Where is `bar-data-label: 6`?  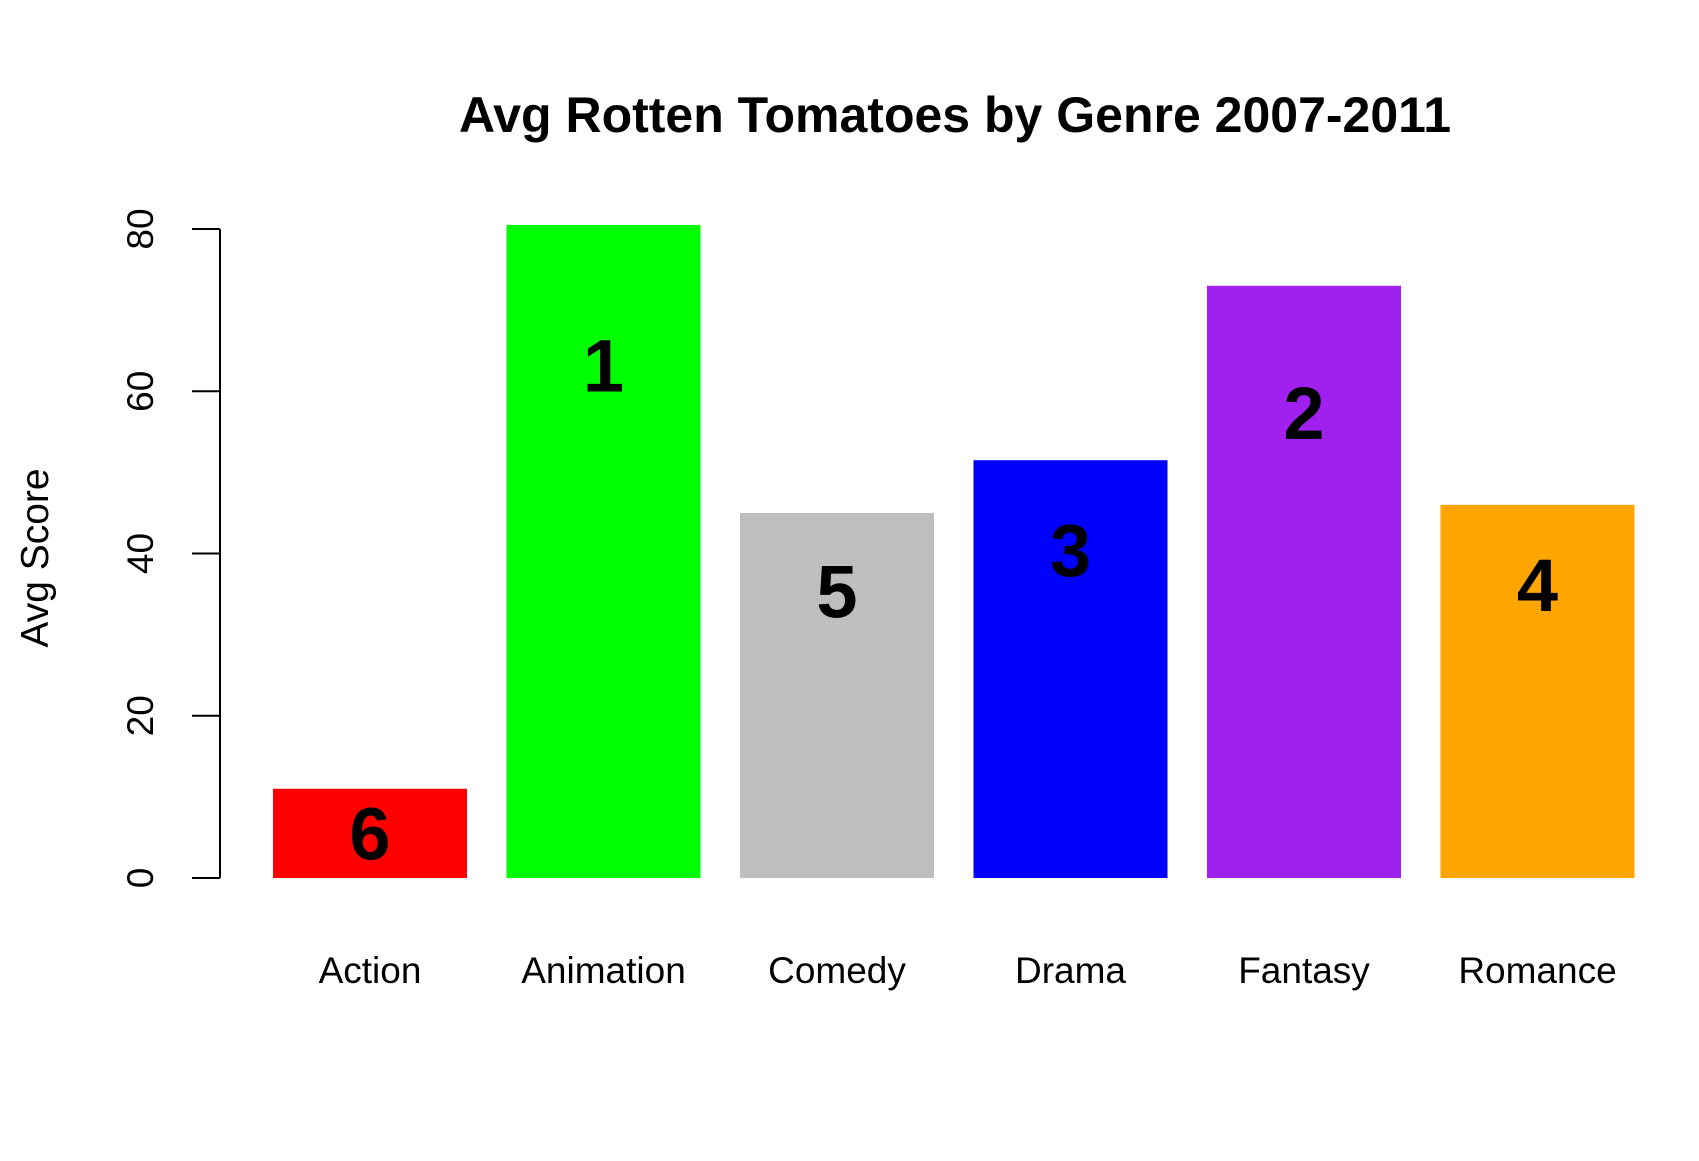 bar-data-label: 6 is located at coordinates (369, 833).